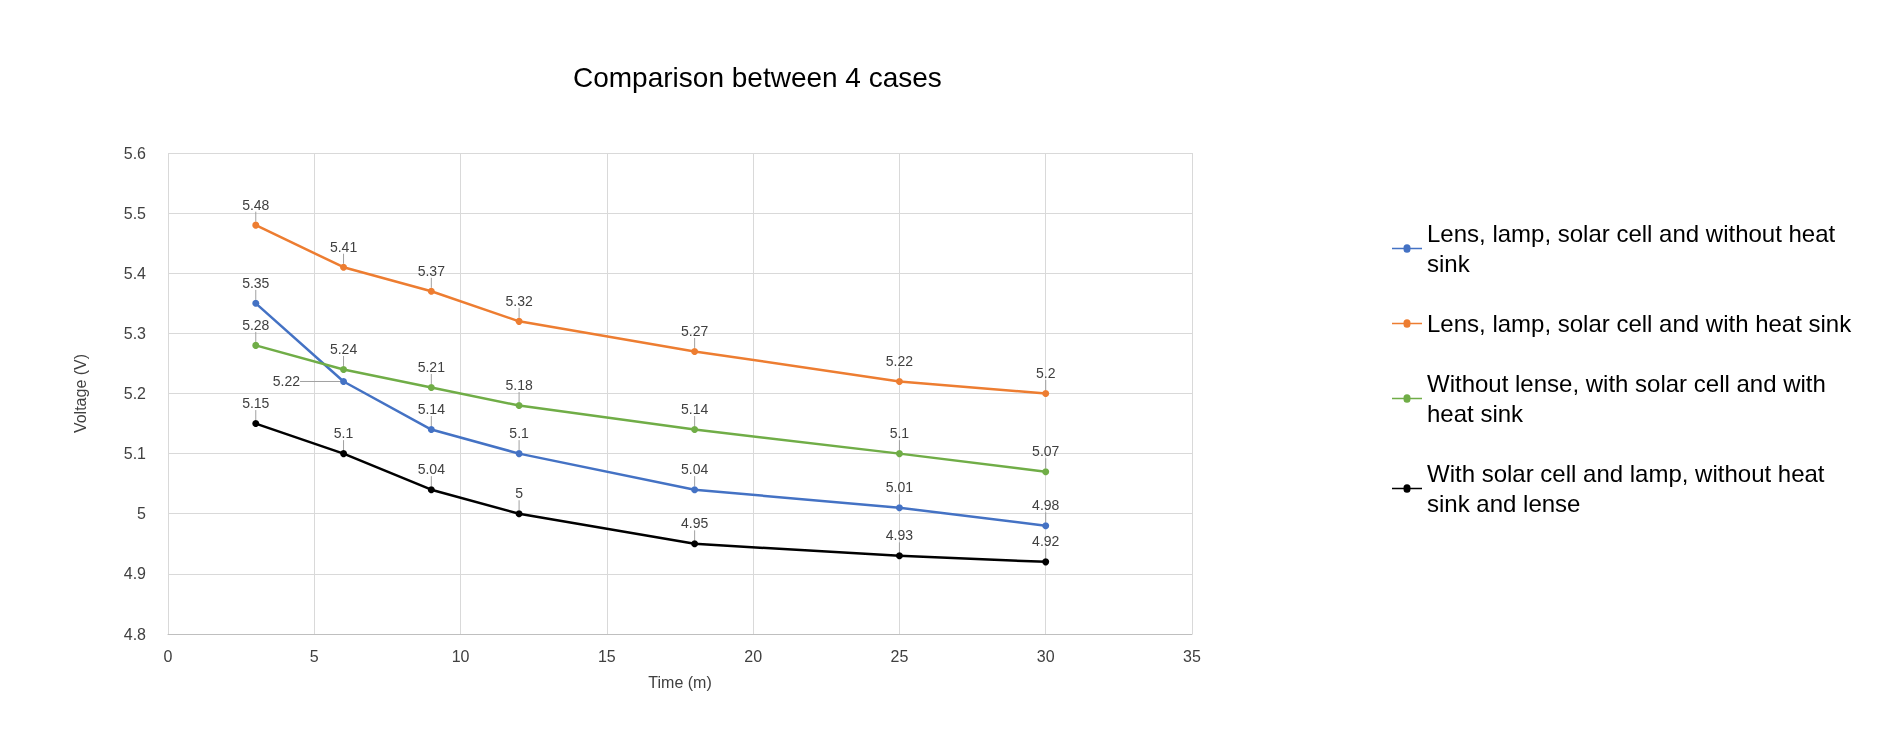 The height and width of the screenshot is (737, 1900). Describe the element at coordinates (135, 213) in the screenshot. I see `y-tick-label: 5.5` at that location.